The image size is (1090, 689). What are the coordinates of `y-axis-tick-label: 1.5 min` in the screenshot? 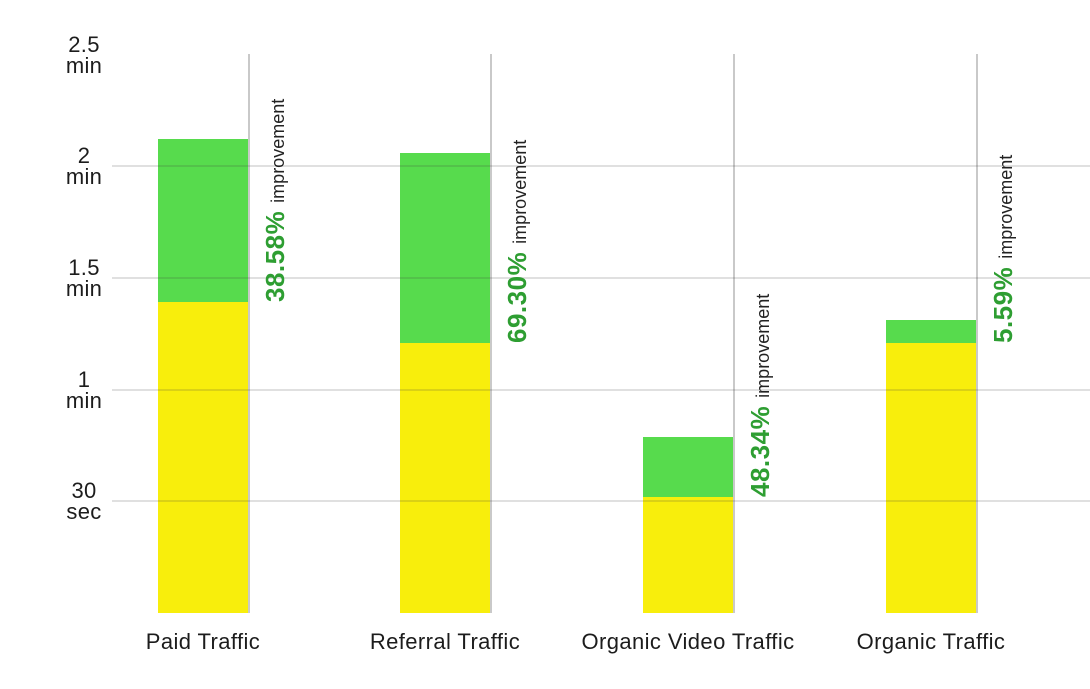 It's located at (84, 277).